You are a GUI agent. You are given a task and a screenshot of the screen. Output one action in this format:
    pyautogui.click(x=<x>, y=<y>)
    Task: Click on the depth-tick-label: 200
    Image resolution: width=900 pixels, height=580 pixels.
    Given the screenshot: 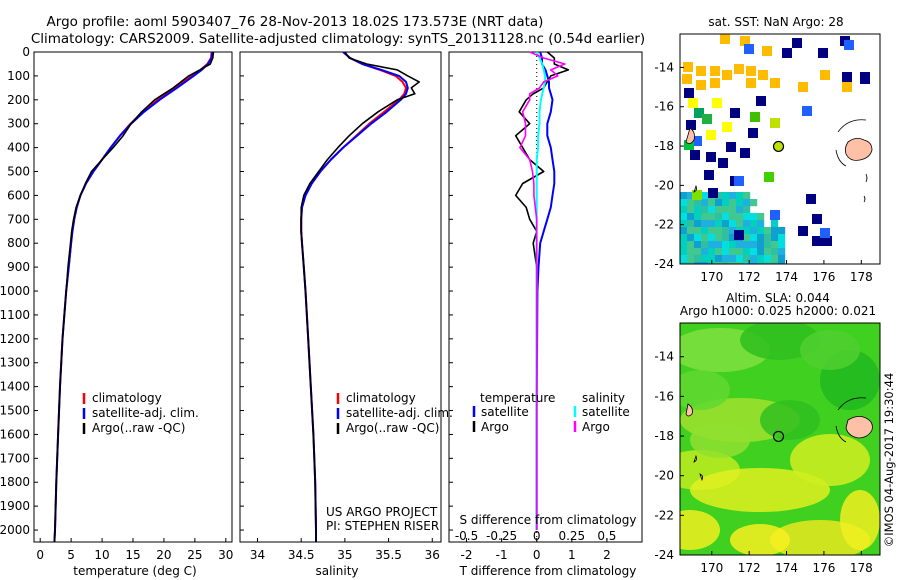 What is the action you would take?
    pyautogui.click(x=18, y=100)
    